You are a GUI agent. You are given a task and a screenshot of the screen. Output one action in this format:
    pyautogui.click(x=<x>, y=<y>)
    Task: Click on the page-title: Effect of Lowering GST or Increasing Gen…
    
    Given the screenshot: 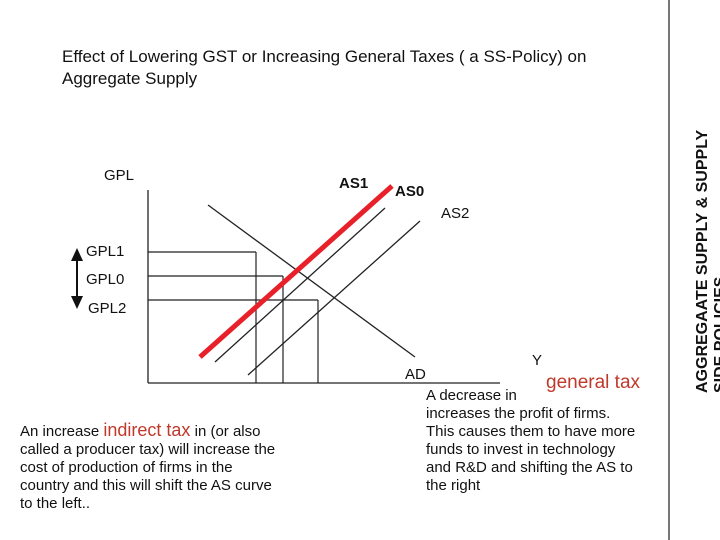 What is the action you would take?
    pyautogui.click(x=324, y=67)
    